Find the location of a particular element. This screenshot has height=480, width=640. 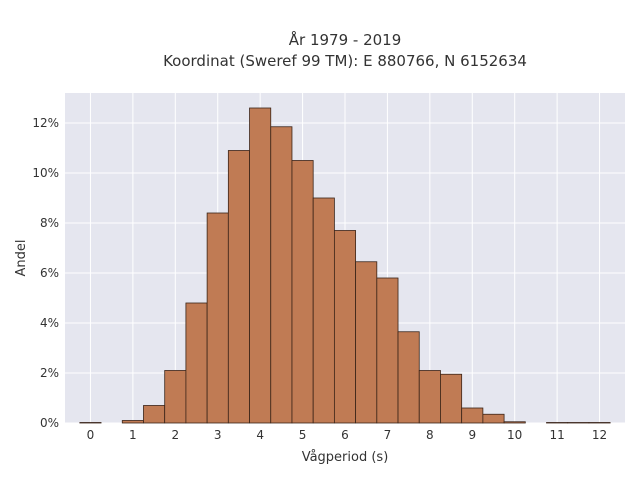

y-tick-label: 10% is located at coordinates (45, 173).